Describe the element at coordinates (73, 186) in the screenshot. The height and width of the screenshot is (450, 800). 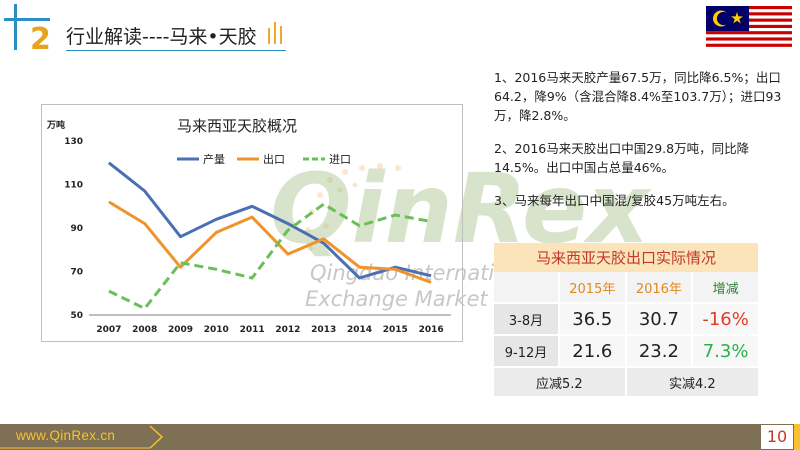
I see `y-tick-label: 110` at that location.